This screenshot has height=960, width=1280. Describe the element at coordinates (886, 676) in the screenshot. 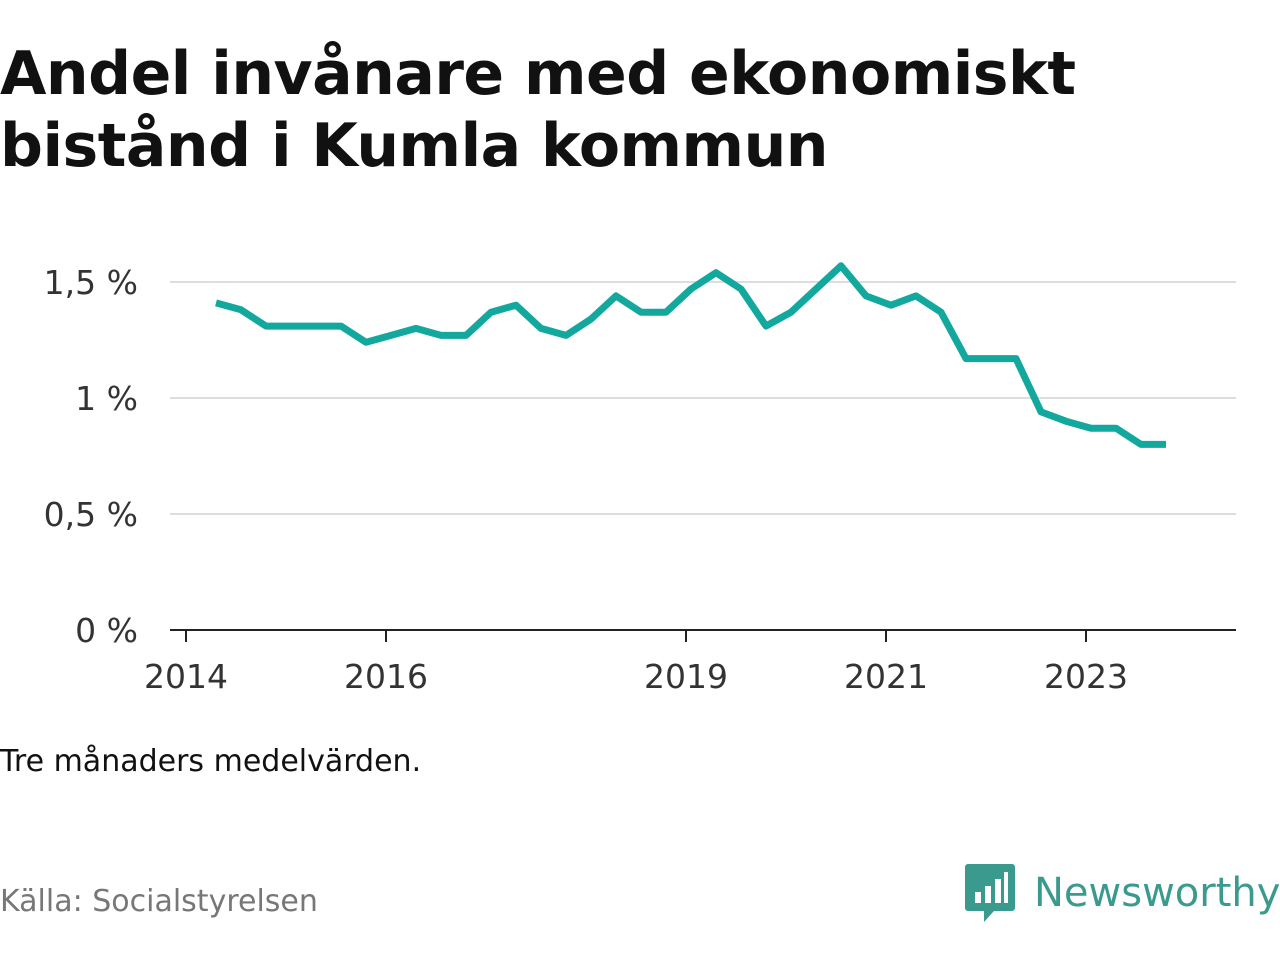

I see `x-tick-label: 2021` at that location.